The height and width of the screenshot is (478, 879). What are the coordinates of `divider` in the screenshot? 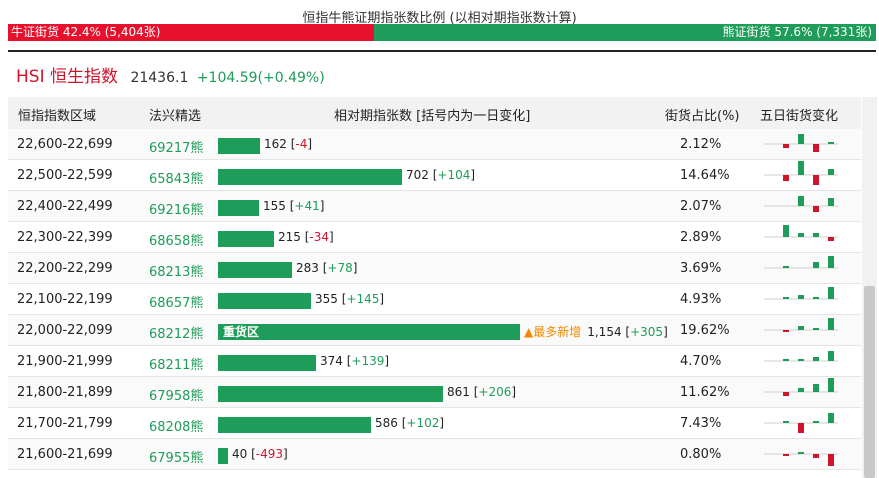 It's located at (442, 51).